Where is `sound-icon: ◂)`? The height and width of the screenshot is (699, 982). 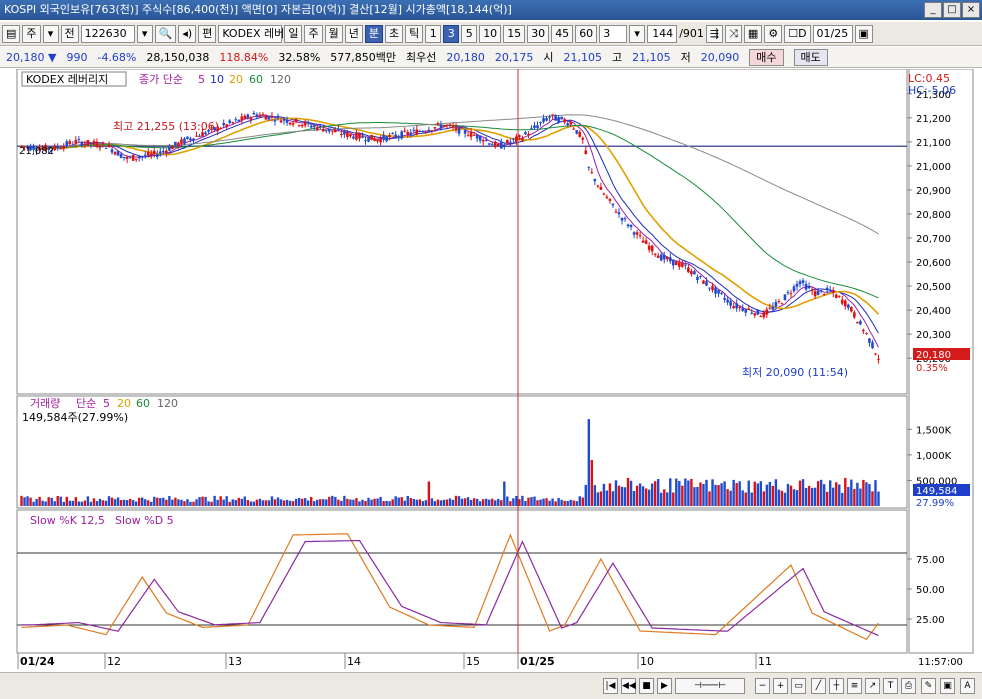
sound-icon: ◂) is located at coordinates (187, 33).